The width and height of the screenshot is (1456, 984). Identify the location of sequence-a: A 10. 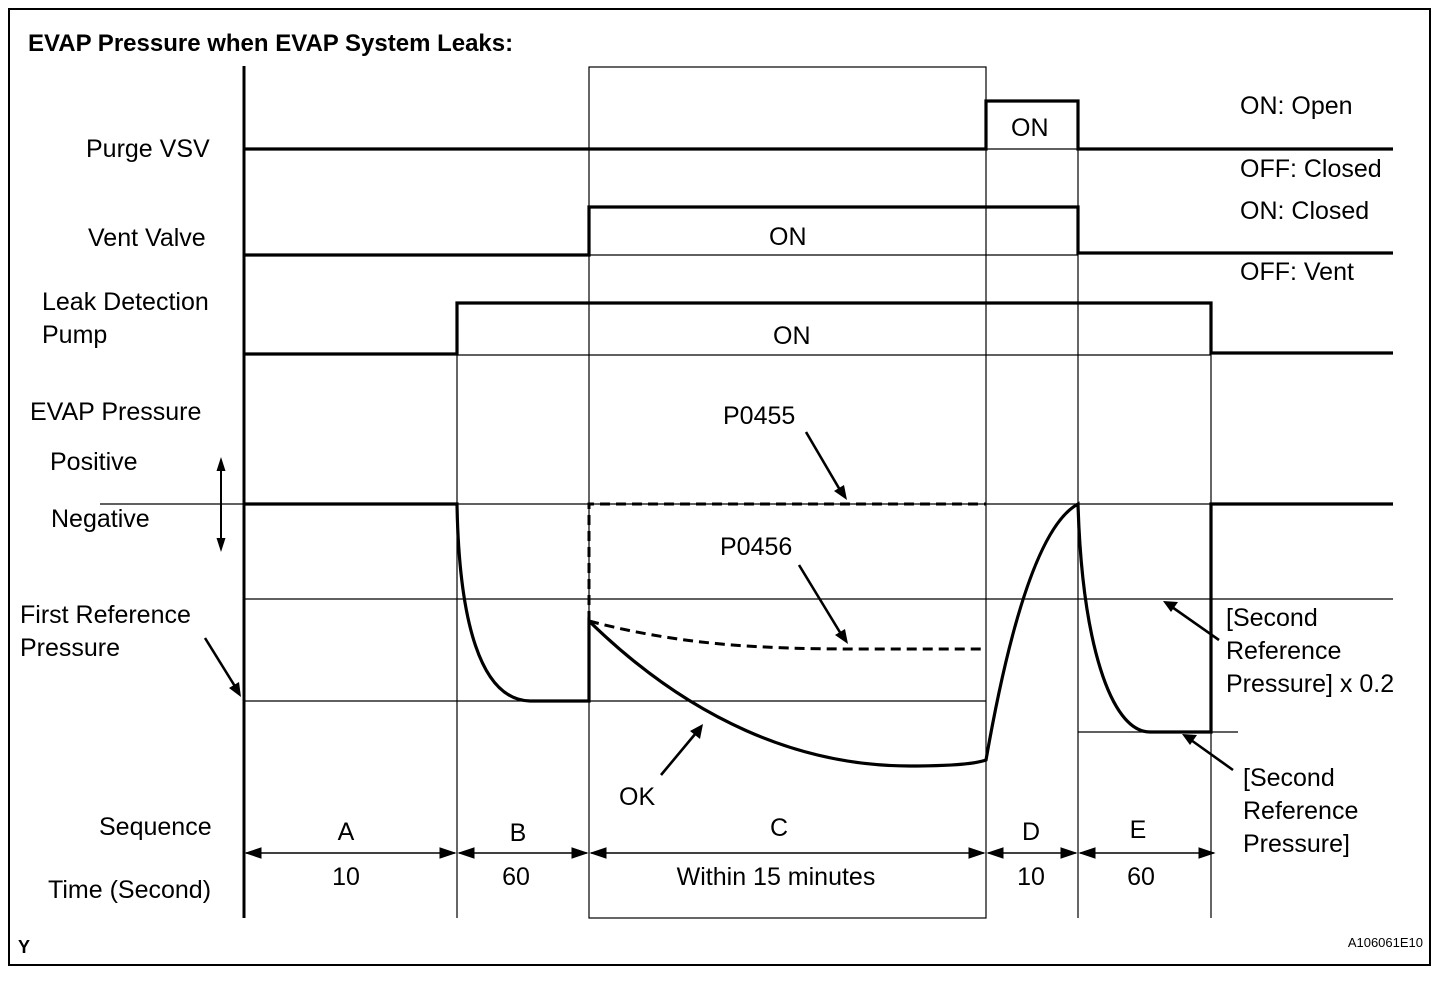
(346, 854).